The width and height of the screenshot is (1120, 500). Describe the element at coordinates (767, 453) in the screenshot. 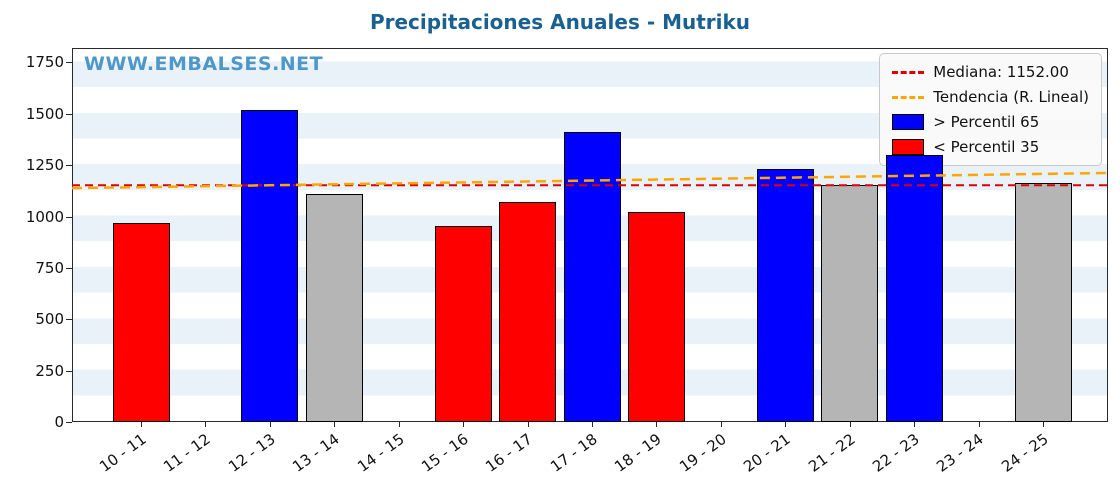

I see `x-axis-tick-label: 20 - 21` at that location.